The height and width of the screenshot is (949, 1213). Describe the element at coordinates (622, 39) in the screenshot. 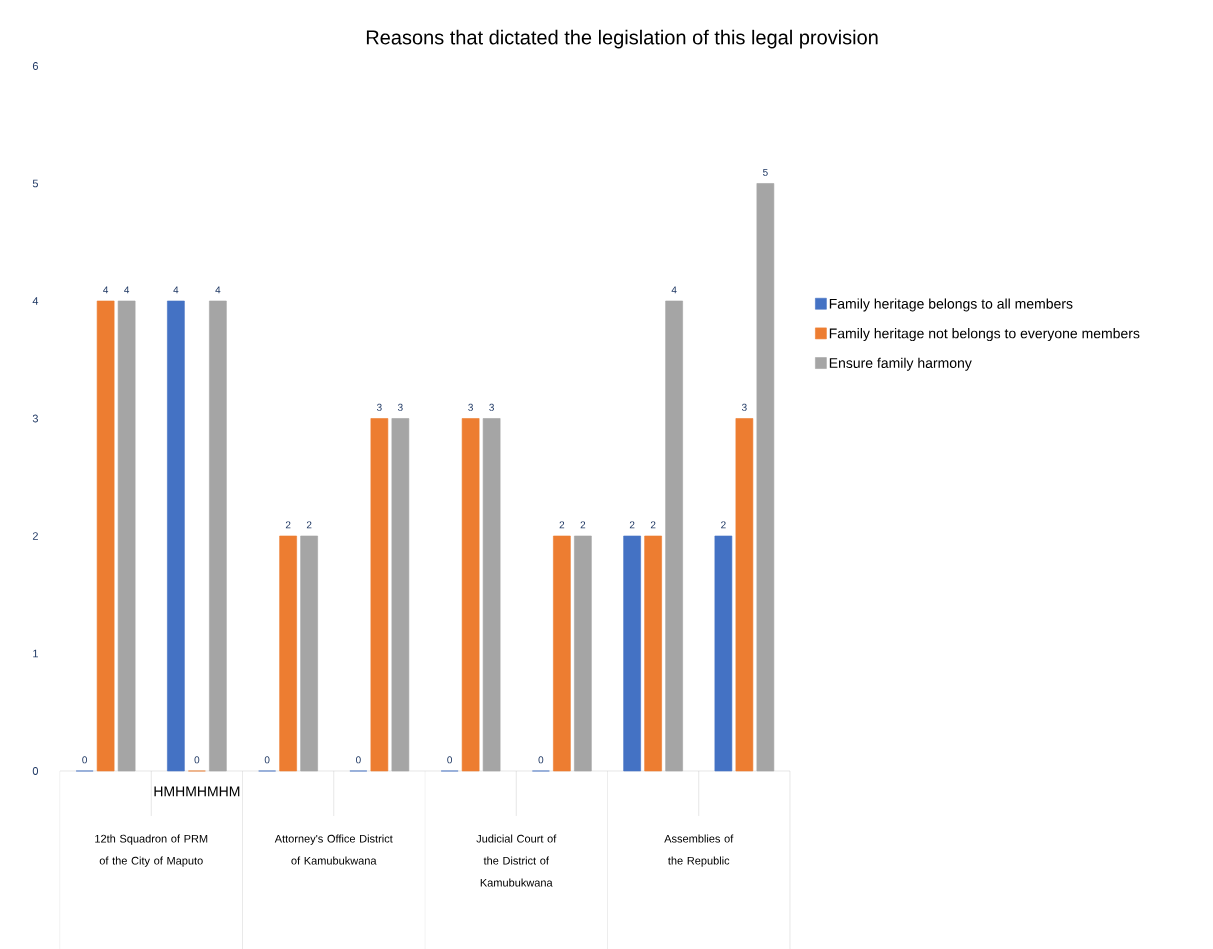

I see `chart-title: Reasons that dictated the legislation of this legal provision` at that location.